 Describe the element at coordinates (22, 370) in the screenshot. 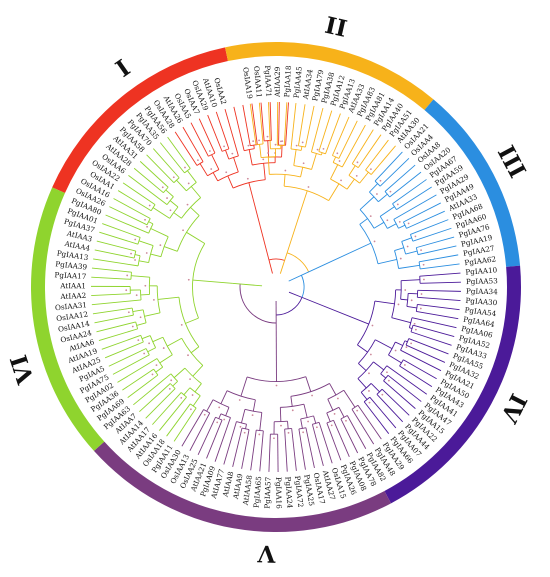

I see `clade-label-VI: VI` at that location.